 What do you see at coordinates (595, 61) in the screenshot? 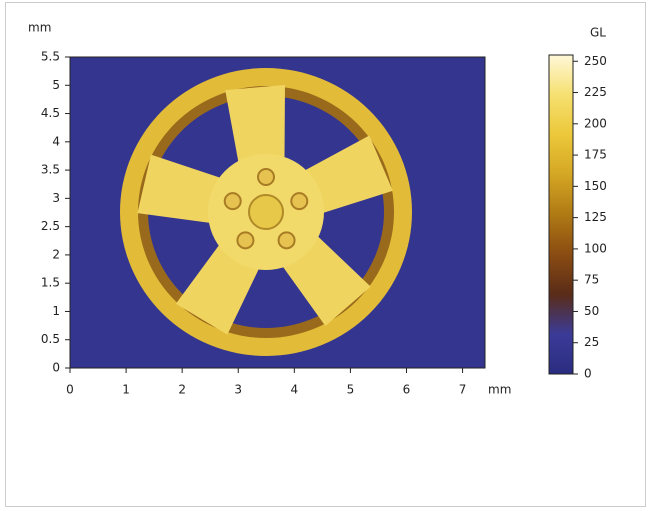
I see `colorbar-tick-label: 250` at bounding box center [595, 61].